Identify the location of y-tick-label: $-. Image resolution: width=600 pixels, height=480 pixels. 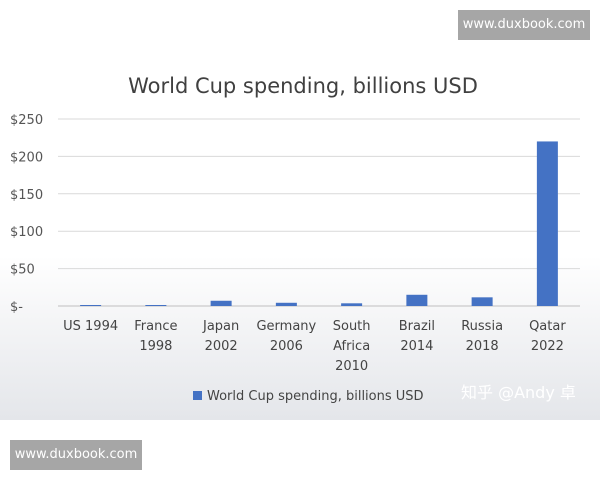
(16, 307).